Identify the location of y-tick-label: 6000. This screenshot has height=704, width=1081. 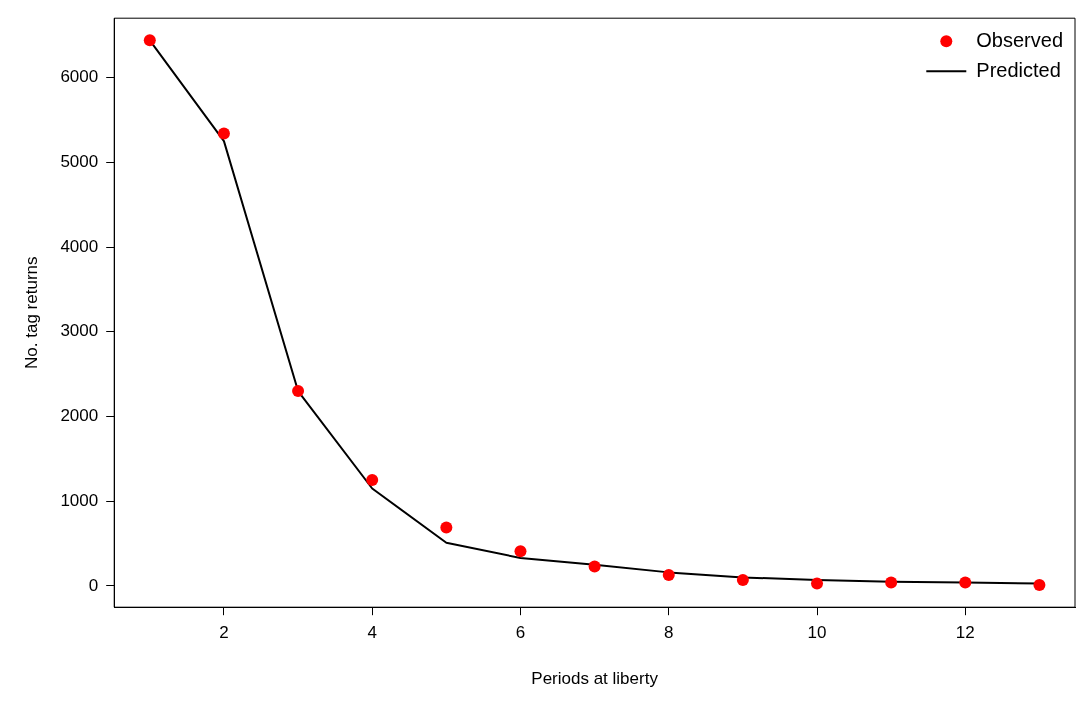
(79, 77).